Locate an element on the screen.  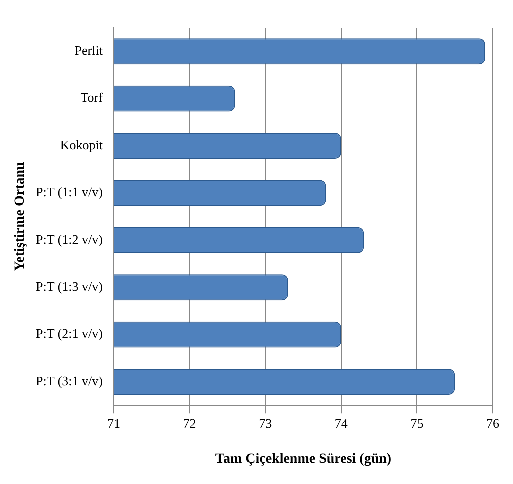
y-tick-label: Torf is located at coordinates (92, 98).